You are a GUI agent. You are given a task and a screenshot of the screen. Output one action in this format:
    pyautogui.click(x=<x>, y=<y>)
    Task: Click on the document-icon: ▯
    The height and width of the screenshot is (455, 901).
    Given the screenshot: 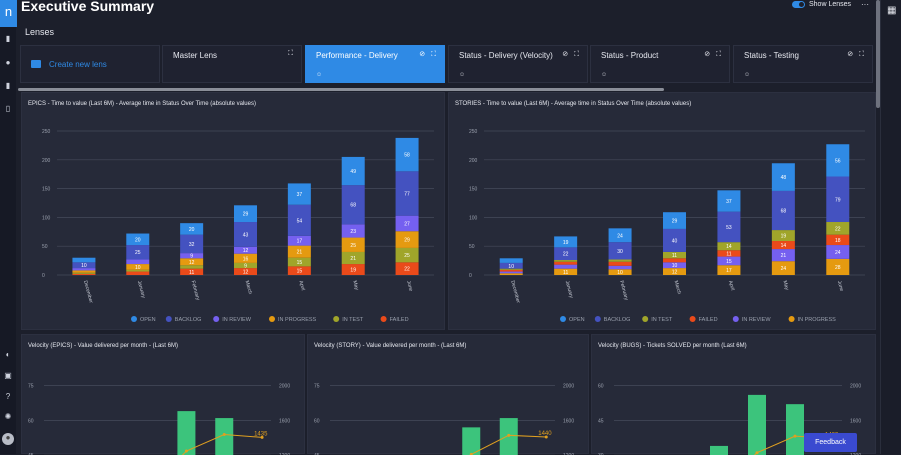 What is the action you would take?
    pyautogui.click(x=8, y=108)
    